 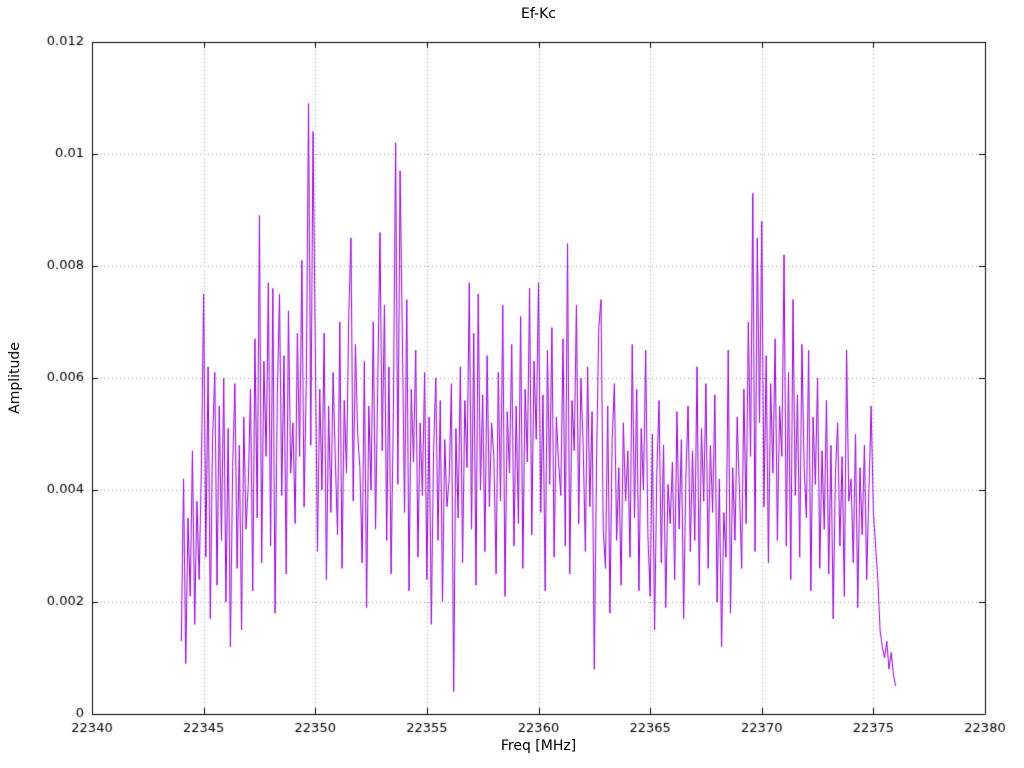 I want to click on x-axis-label: Freq [MHz], so click(x=538, y=746).